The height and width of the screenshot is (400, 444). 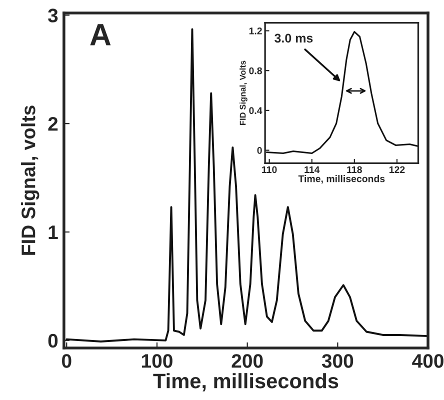 I want to click on x-tick-label: 0, so click(x=67, y=361).